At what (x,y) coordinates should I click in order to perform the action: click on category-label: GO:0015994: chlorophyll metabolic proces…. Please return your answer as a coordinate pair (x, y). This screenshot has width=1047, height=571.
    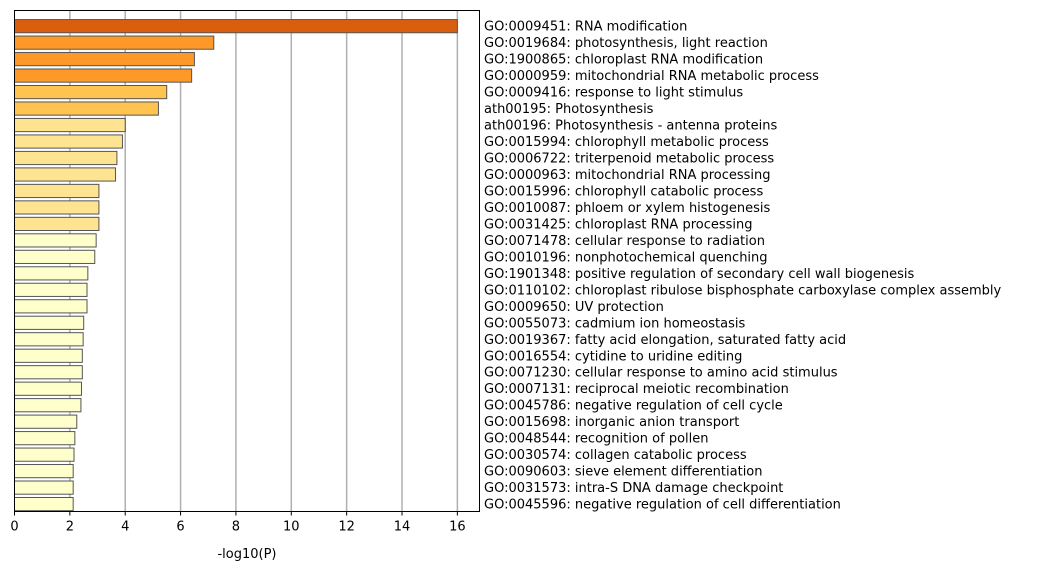
    Looking at the image, I should click on (626, 142).